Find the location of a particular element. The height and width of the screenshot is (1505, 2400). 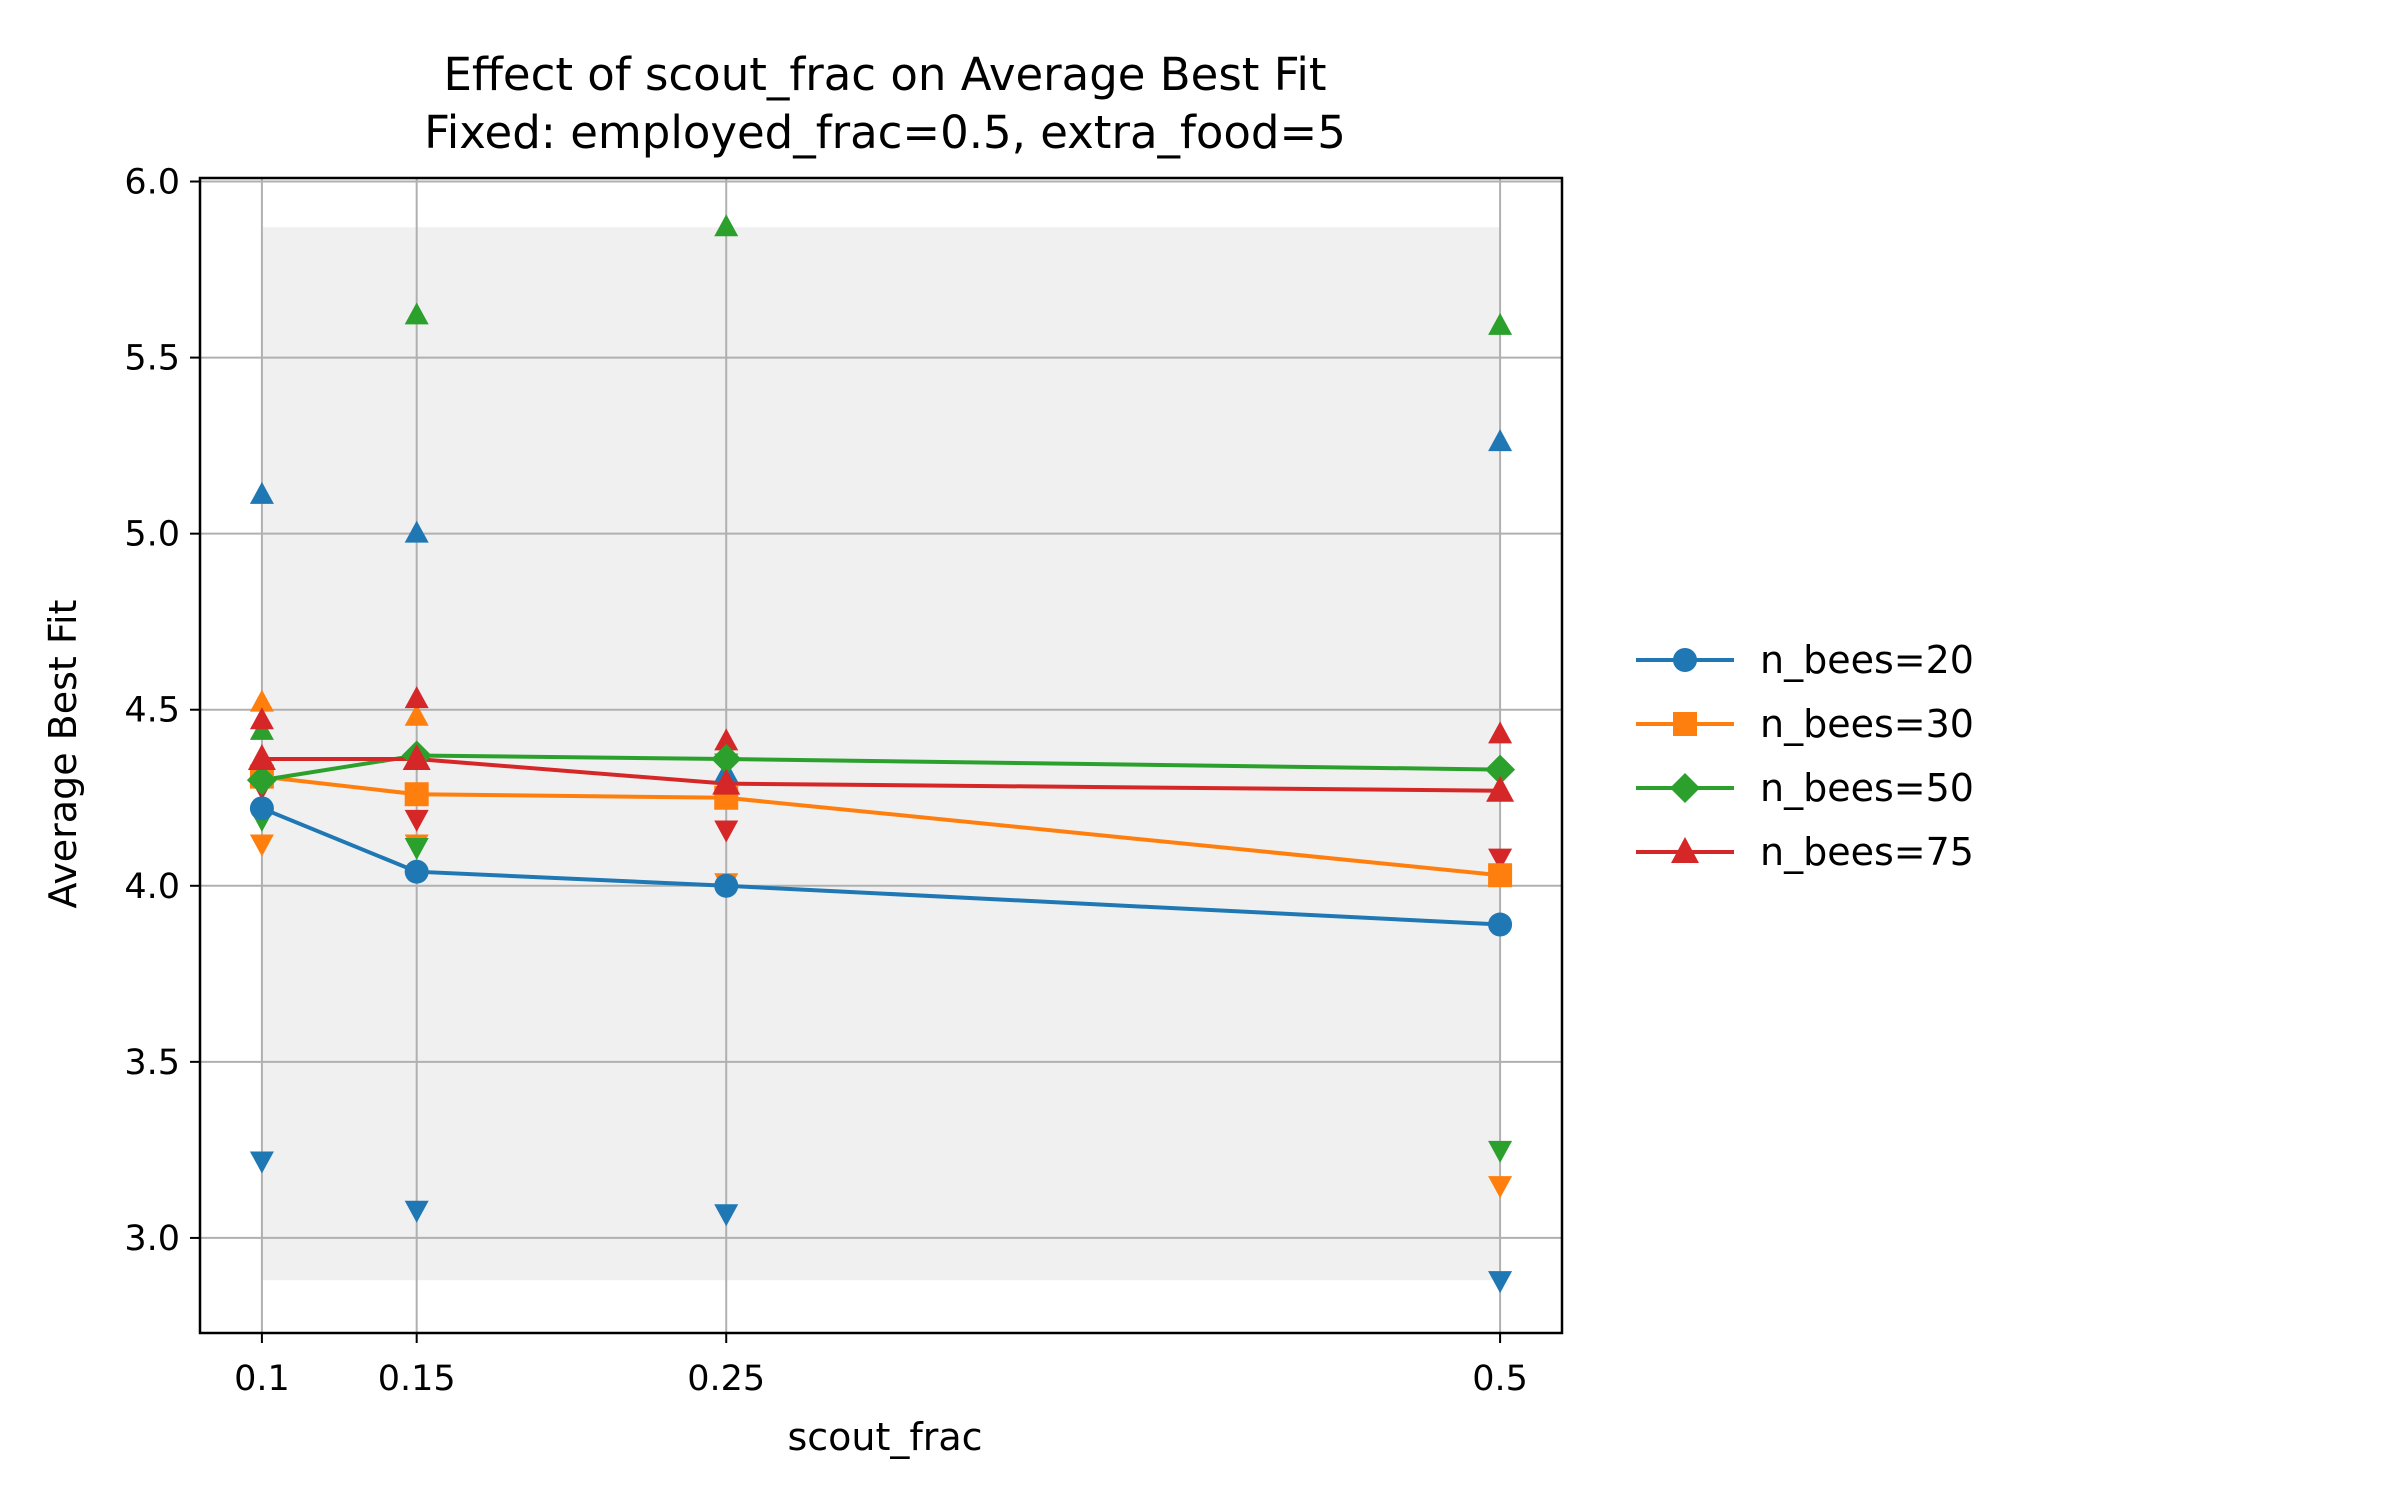

chart-title-line1: Effect of scout_frac on Average Best Fit is located at coordinates (885, 74).